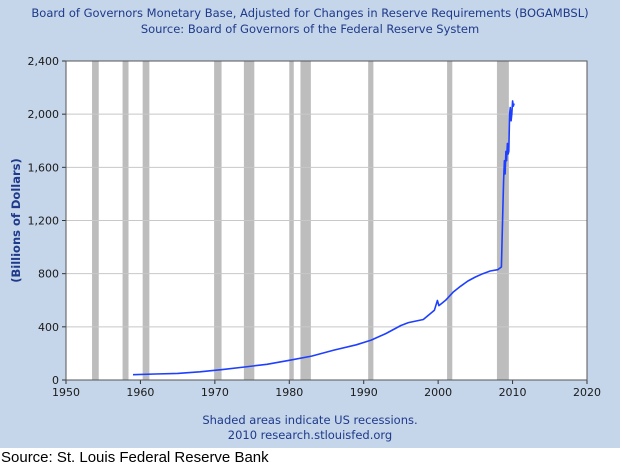 The width and height of the screenshot is (620, 467). What do you see at coordinates (364, 392) in the screenshot?
I see `x-tick-label-4: 1990` at bounding box center [364, 392].